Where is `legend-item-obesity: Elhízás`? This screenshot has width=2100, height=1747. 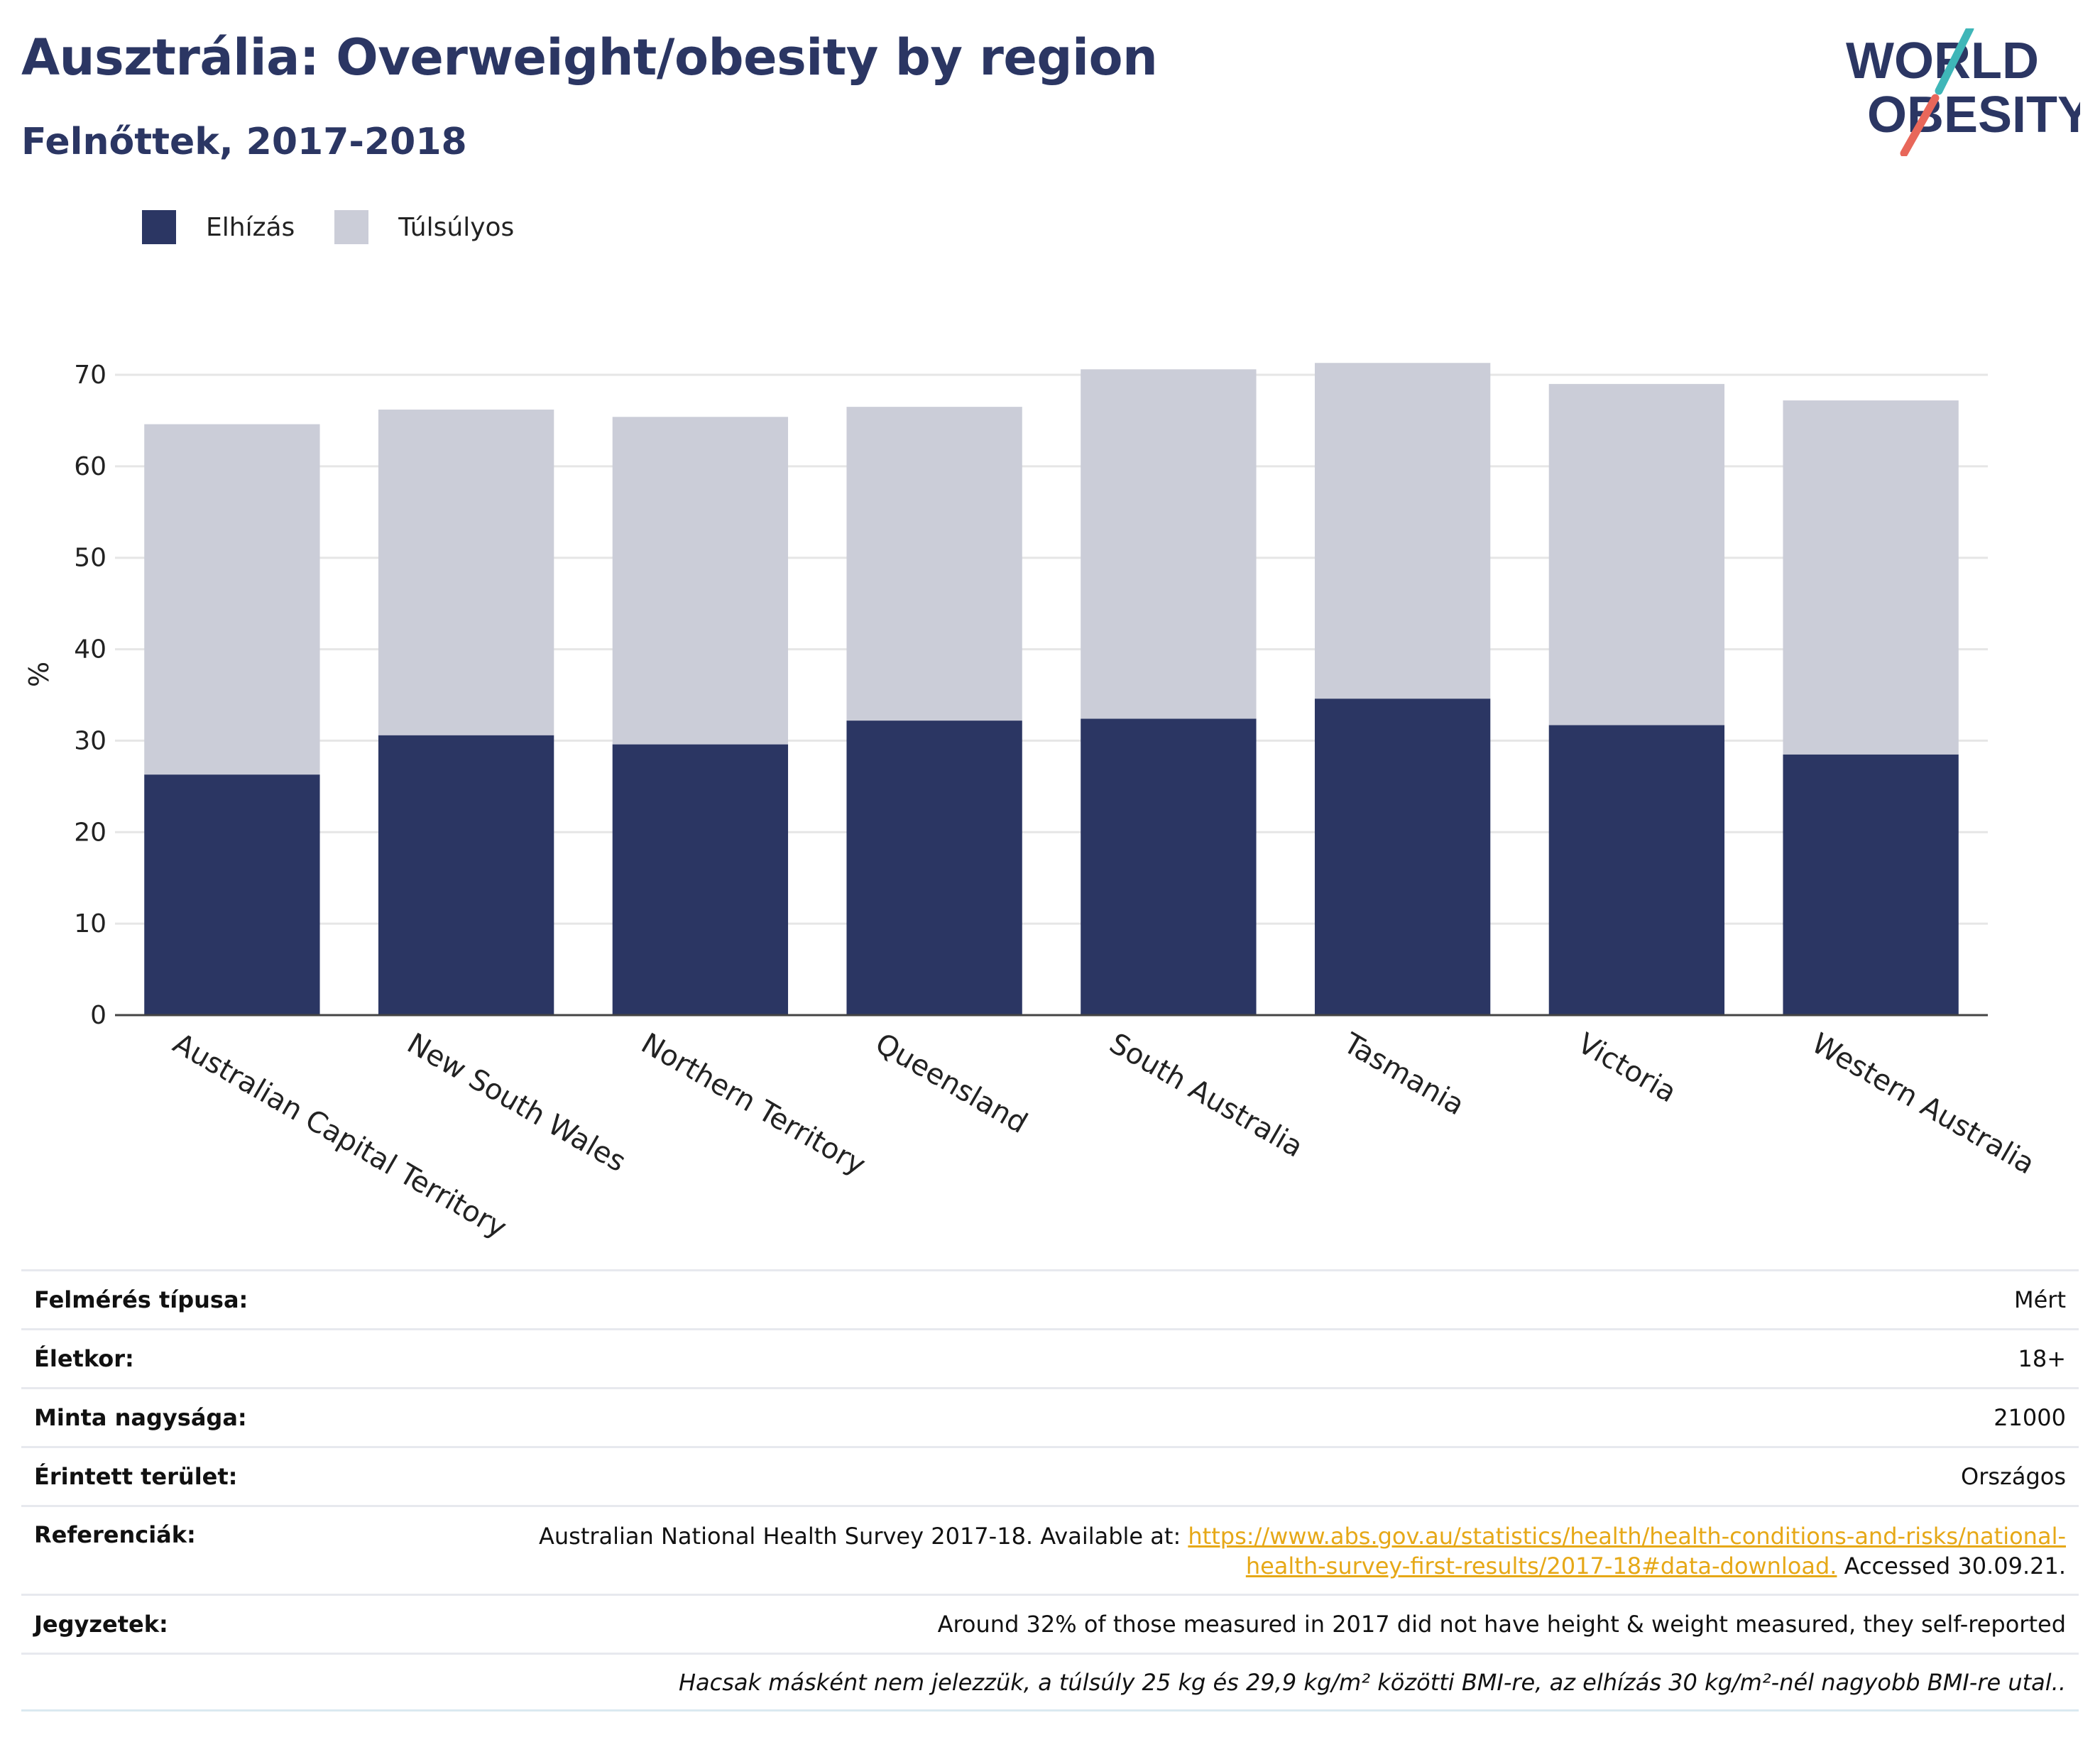 legend-item-obesity: Elhízás is located at coordinates (218, 227).